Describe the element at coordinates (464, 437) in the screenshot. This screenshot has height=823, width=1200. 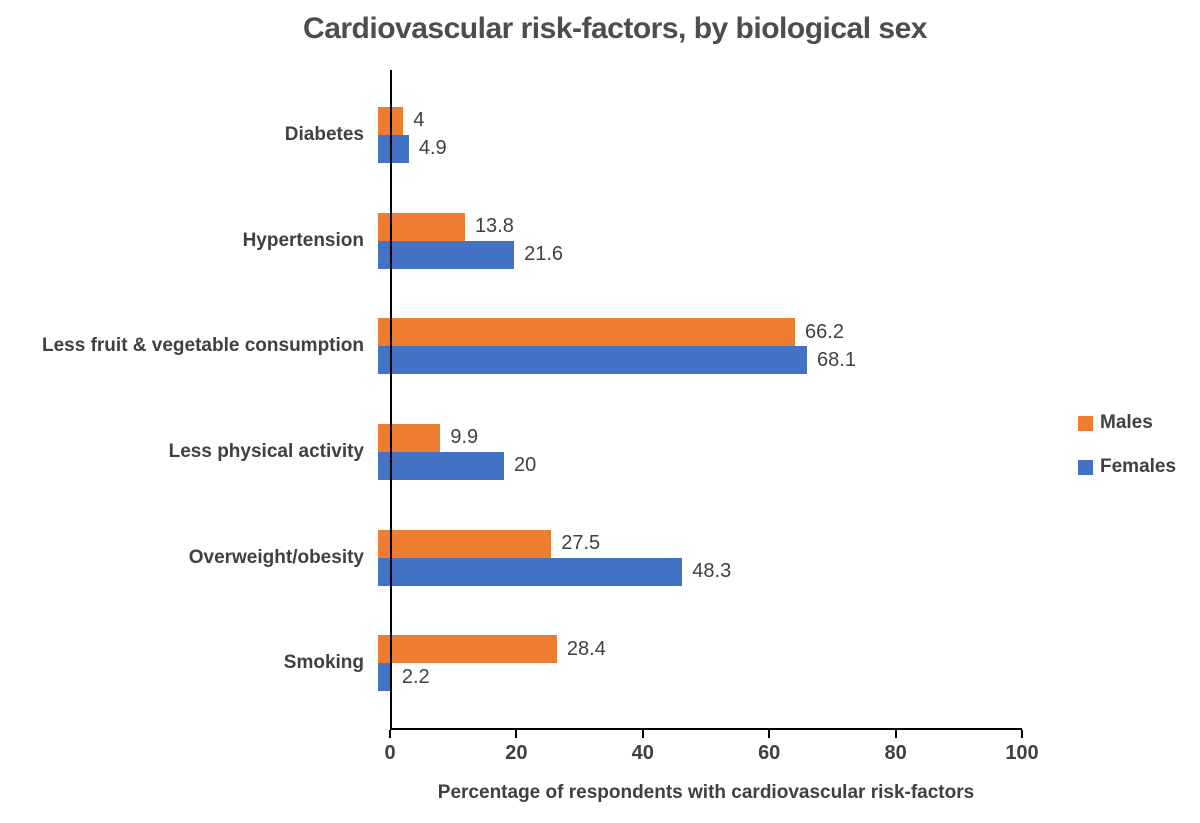
I see `value-label: 9.9` at that location.